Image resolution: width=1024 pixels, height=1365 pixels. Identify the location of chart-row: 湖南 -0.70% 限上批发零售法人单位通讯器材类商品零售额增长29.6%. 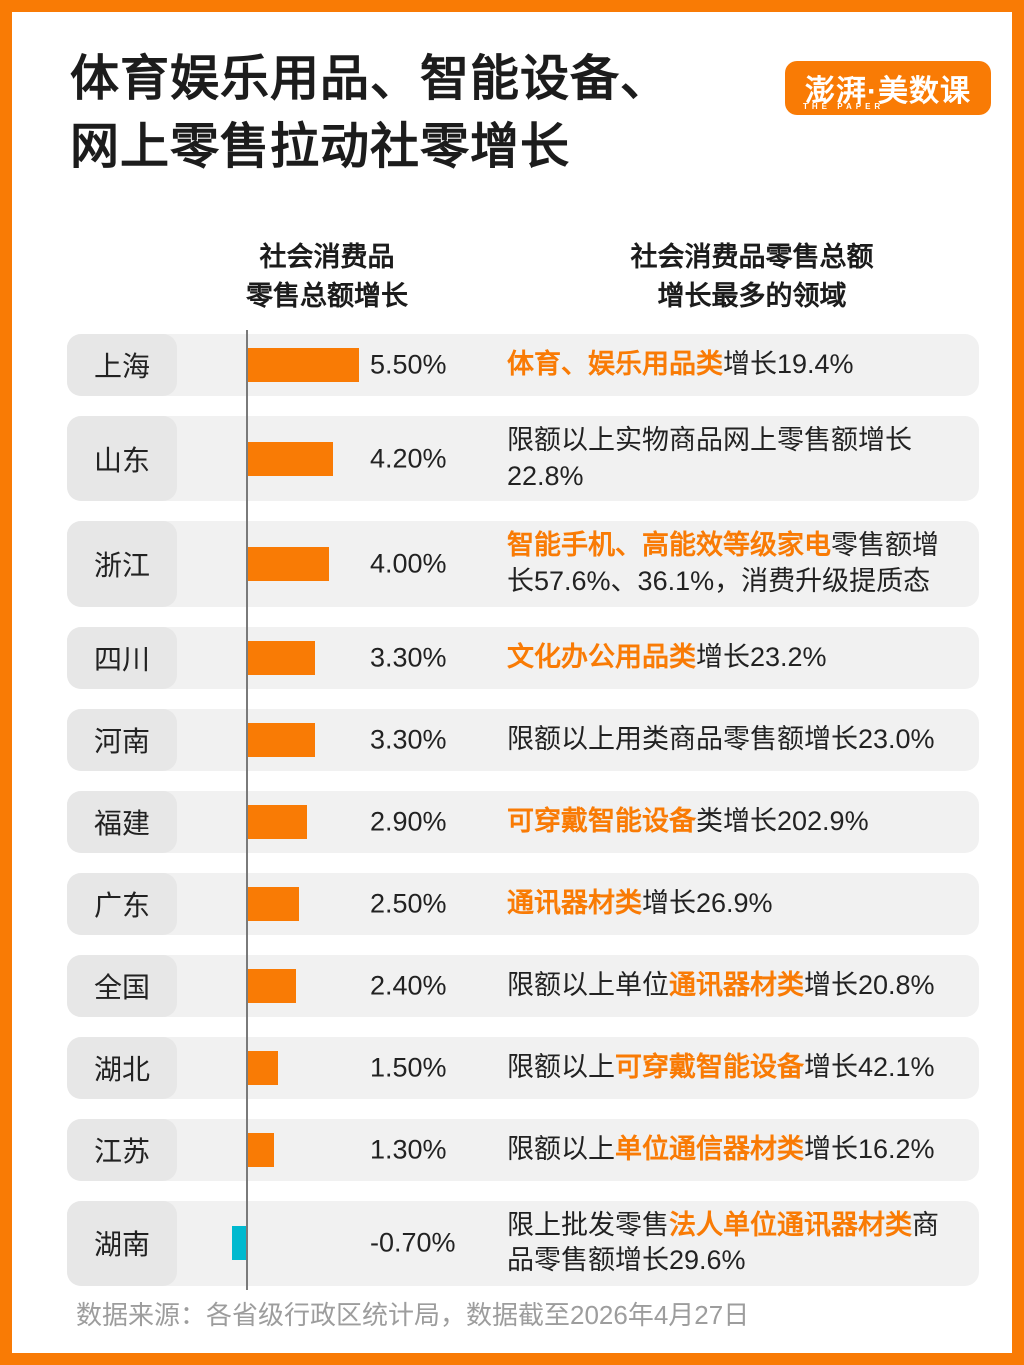
(523, 1243).